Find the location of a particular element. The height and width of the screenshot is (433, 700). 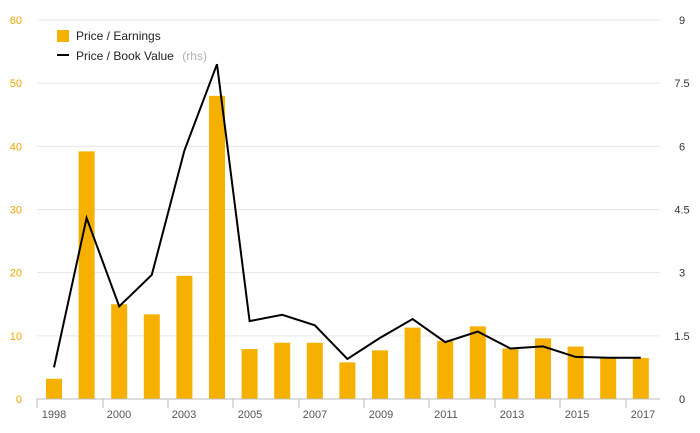

right-tick-label: 3 is located at coordinates (682, 274).